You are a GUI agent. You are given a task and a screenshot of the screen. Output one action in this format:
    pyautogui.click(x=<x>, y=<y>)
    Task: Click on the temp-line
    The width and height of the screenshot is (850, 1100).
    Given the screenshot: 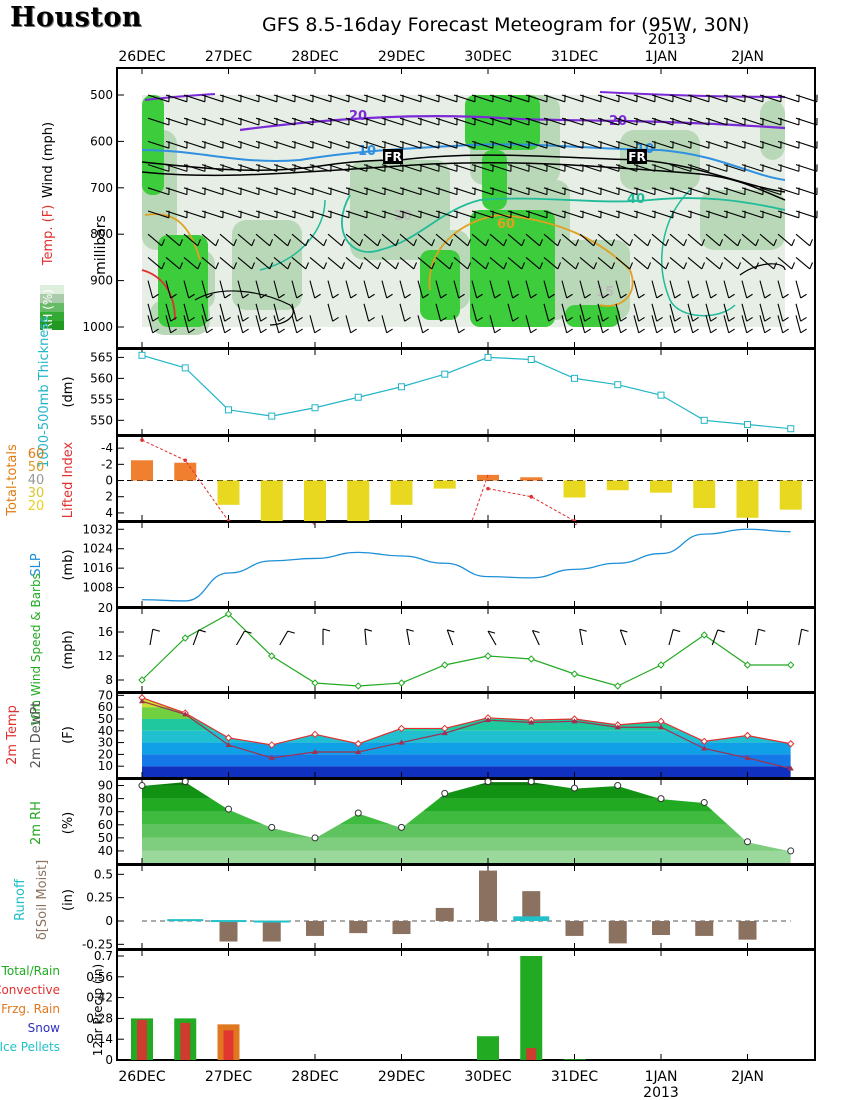 What is the action you would take?
    pyautogui.click(x=466, y=721)
    